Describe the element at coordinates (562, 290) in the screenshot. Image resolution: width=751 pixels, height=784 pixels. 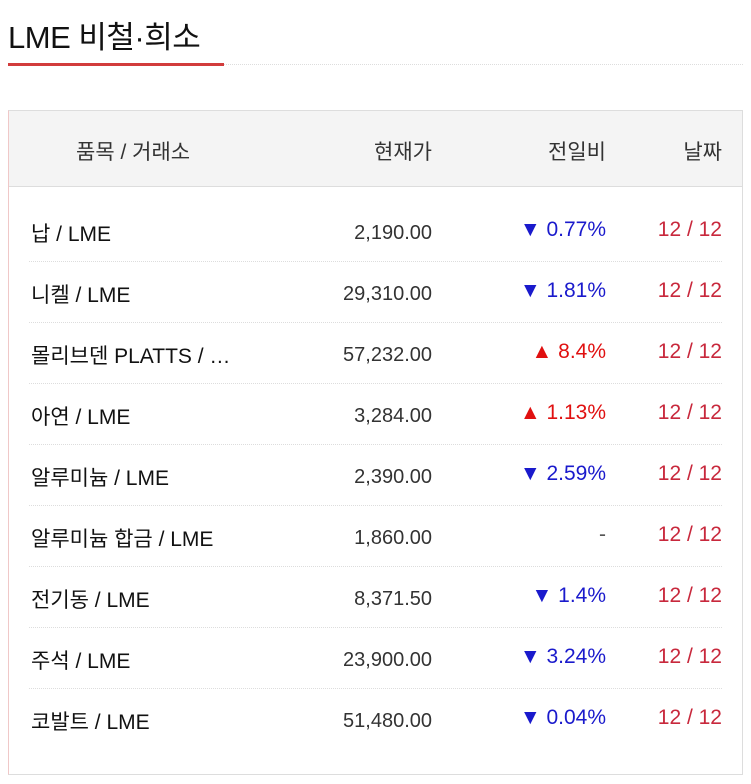
I see `change-value: ▼ 1.81%` at that location.